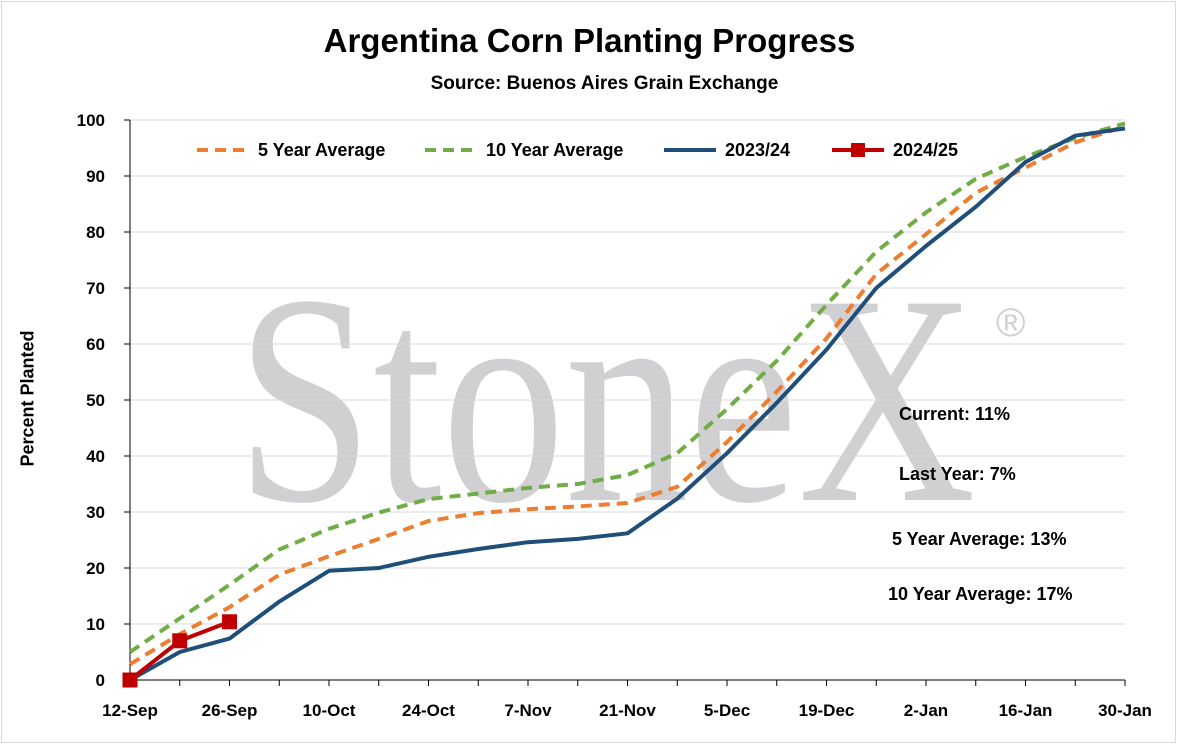  I want to click on x-tick-label: 19-Dec, so click(827, 710).